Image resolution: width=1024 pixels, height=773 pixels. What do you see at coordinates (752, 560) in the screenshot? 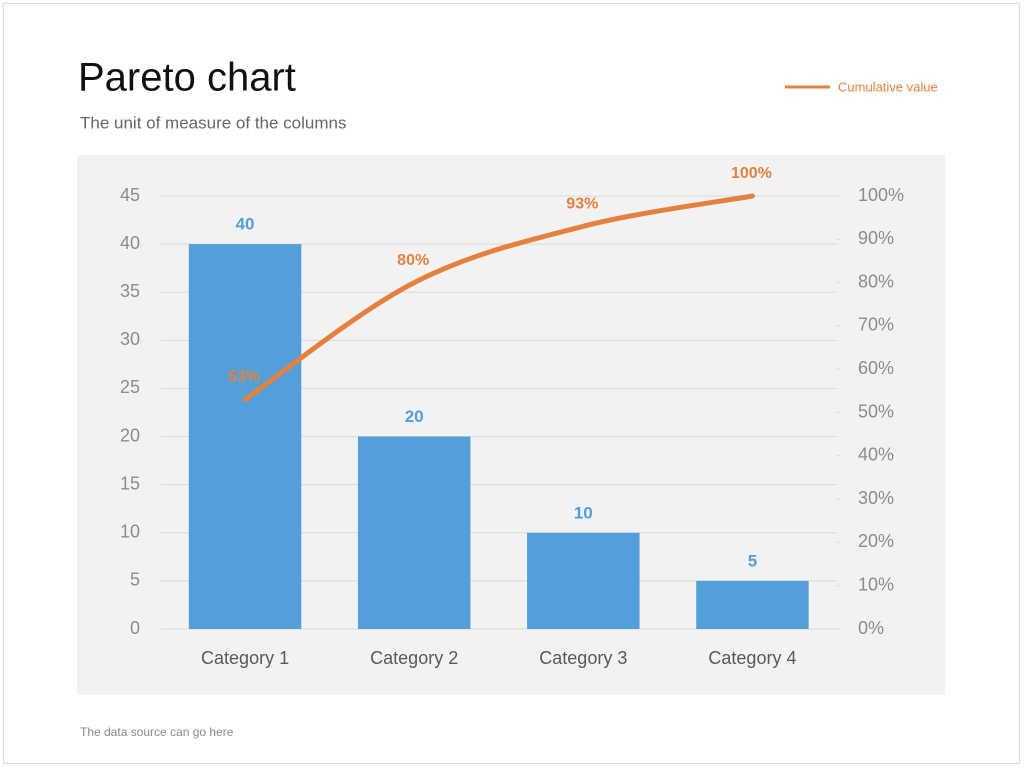
I see `bar-value-label: 5` at bounding box center [752, 560].